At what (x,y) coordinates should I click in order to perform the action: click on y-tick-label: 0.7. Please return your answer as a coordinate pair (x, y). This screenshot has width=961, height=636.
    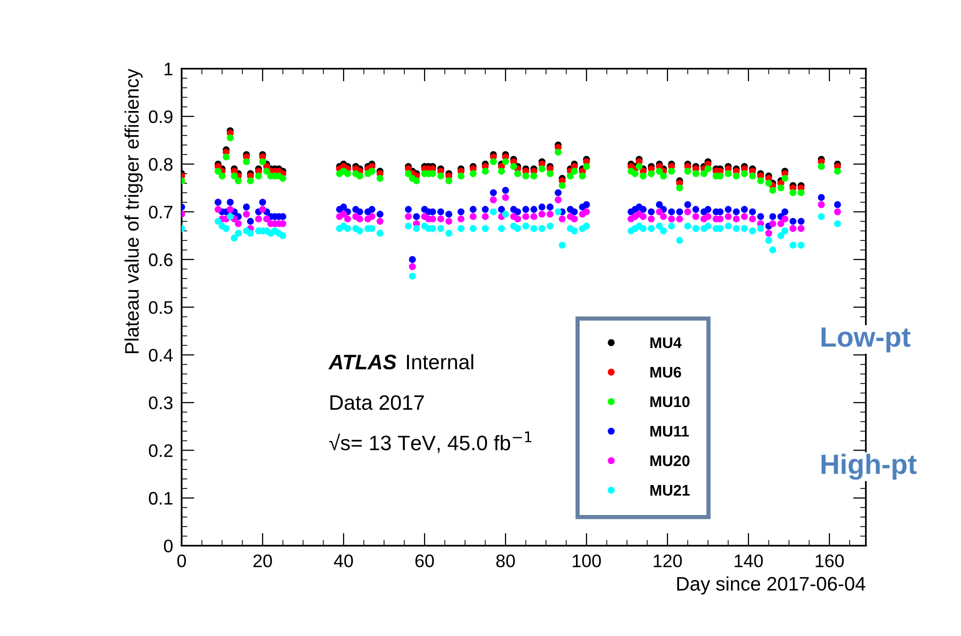
    Looking at the image, I should click on (160, 212).